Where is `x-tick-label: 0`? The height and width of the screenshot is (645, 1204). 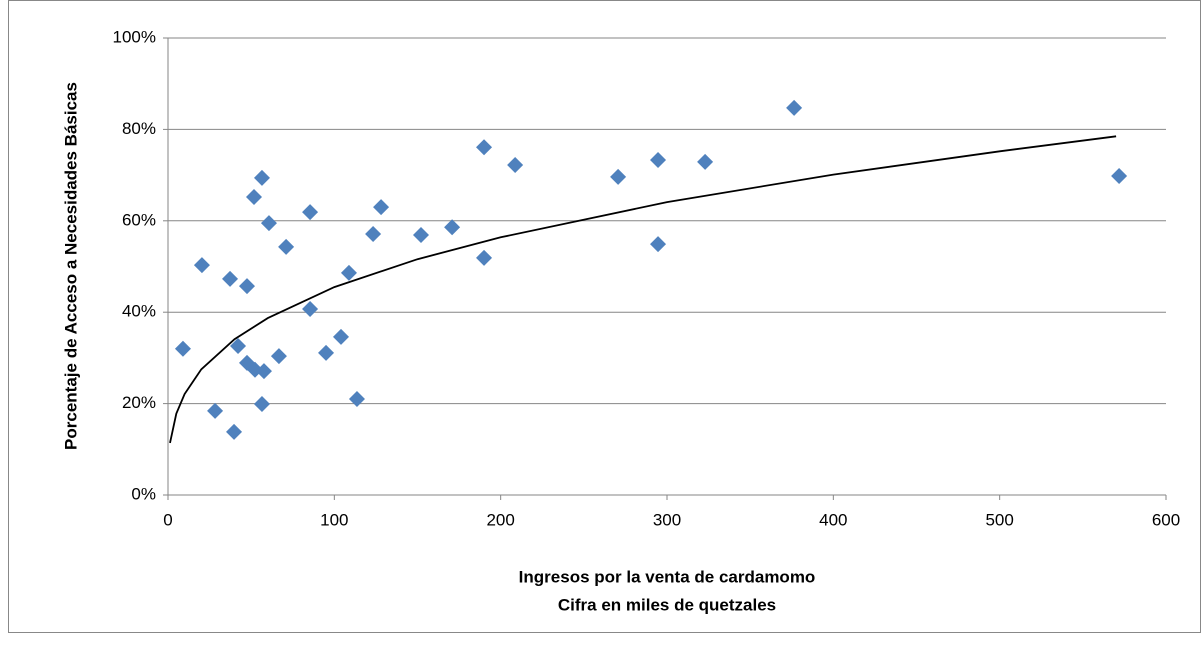 x-tick-label: 0 is located at coordinates (167, 519).